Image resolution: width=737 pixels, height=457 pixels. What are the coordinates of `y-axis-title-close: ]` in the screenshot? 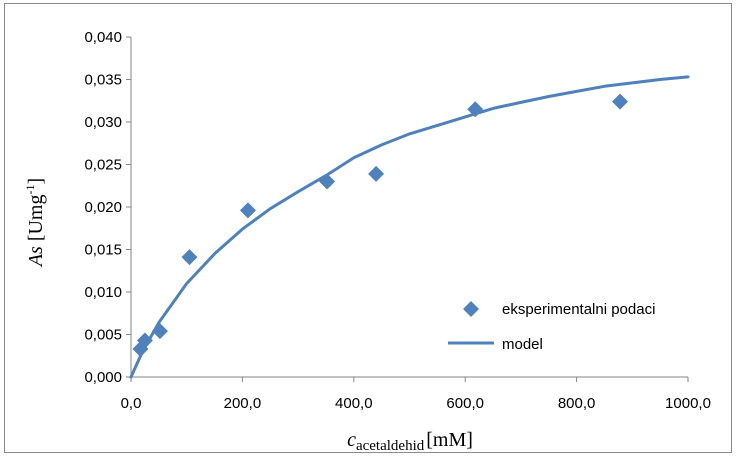 It's located at (36, 181).